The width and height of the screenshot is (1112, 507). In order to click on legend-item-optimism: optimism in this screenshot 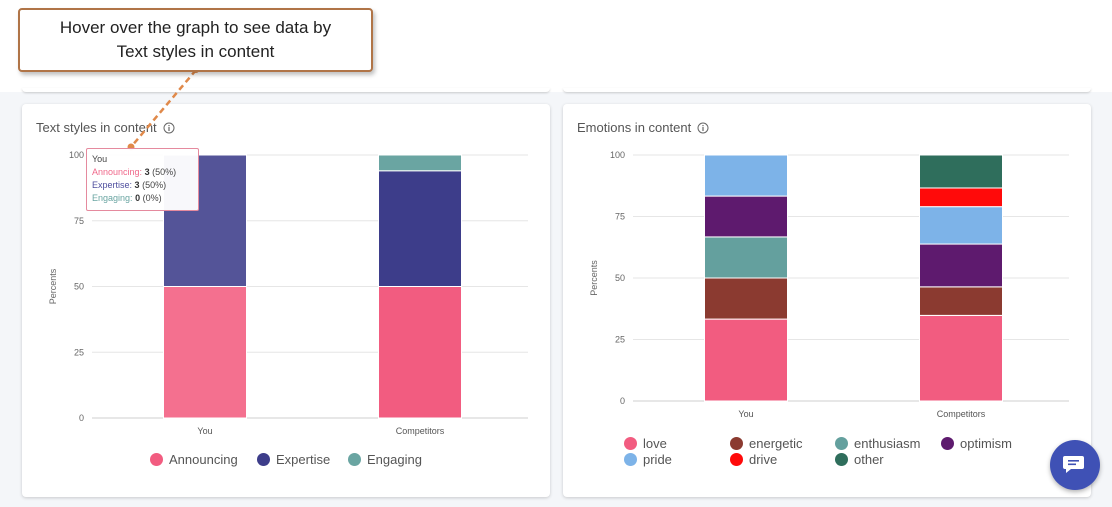, I will do `click(976, 443)`.